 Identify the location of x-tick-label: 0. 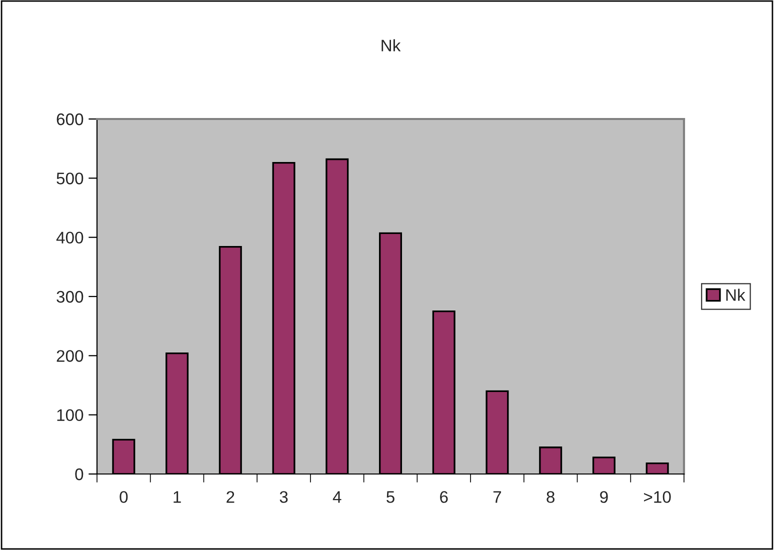
(124, 497).